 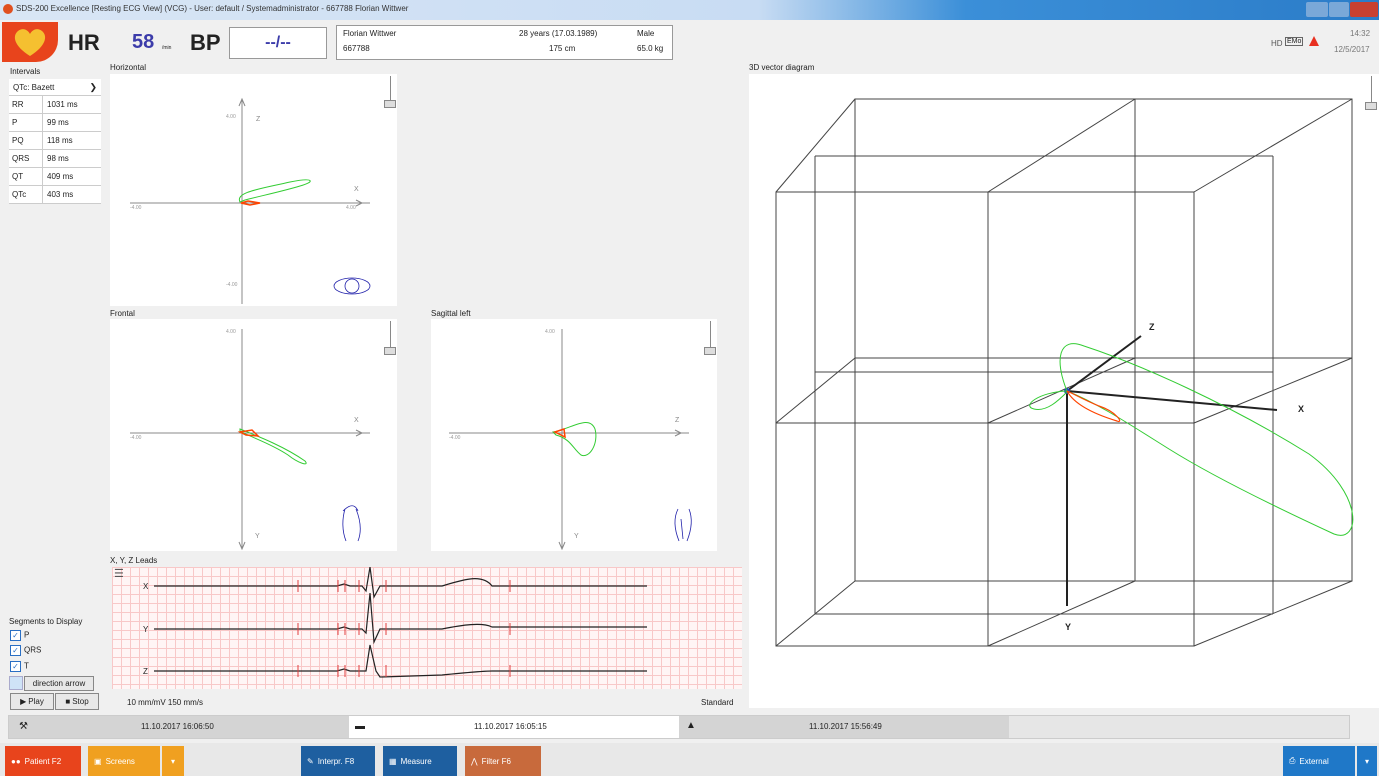 I want to click on segment-qrs: ✓ QRS, so click(x=25, y=650).